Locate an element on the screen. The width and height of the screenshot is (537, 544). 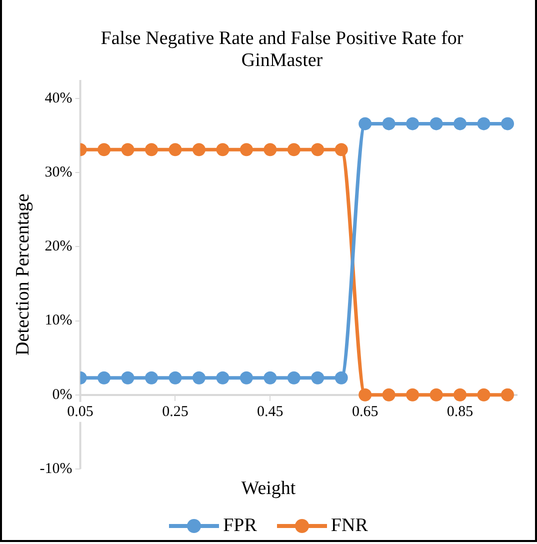
x-axis-title: Weight is located at coordinates (268, 489).